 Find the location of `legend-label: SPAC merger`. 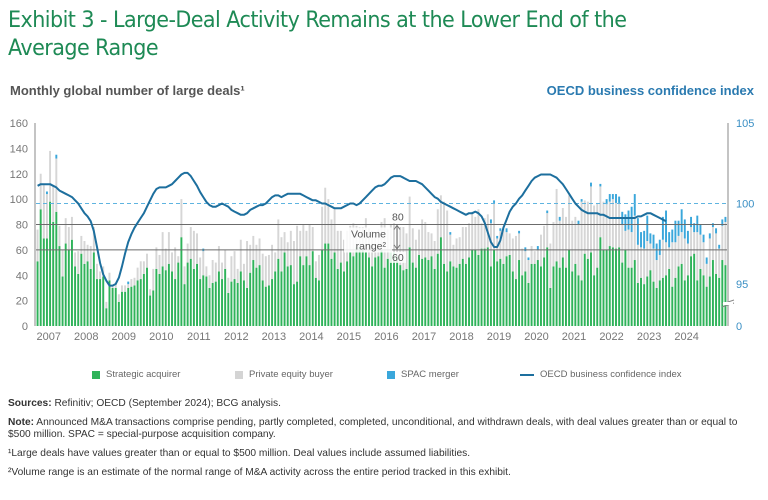

legend-label: SPAC merger is located at coordinates (430, 374).